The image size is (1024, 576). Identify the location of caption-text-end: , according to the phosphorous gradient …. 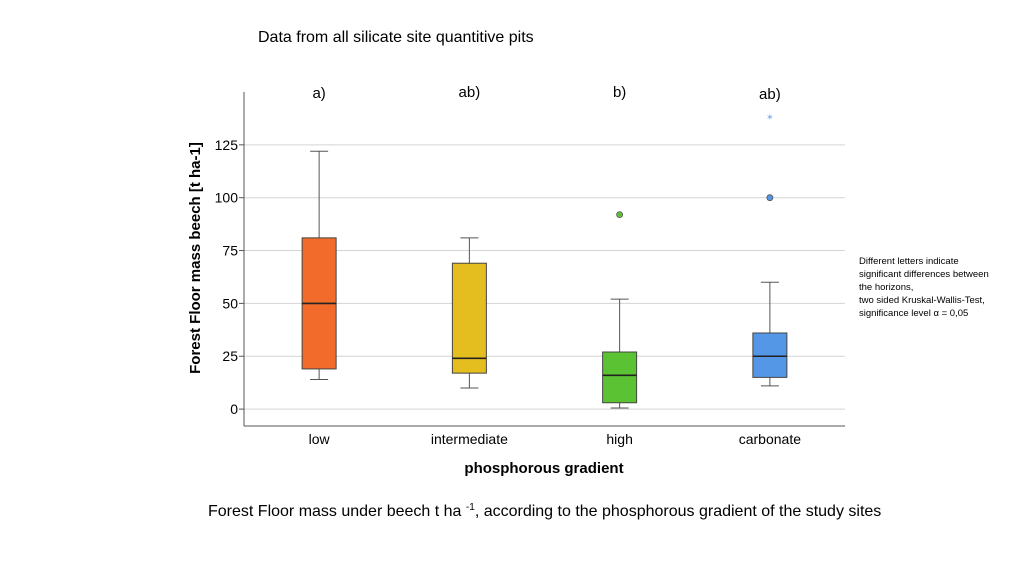
(678, 511).